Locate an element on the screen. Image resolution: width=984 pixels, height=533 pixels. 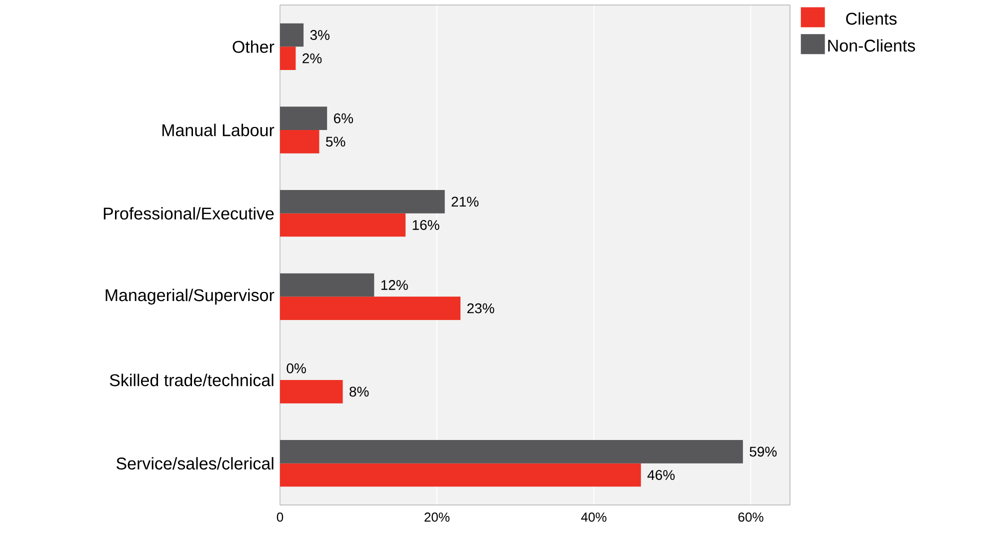
data-label: 46% is located at coordinates (661, 475).